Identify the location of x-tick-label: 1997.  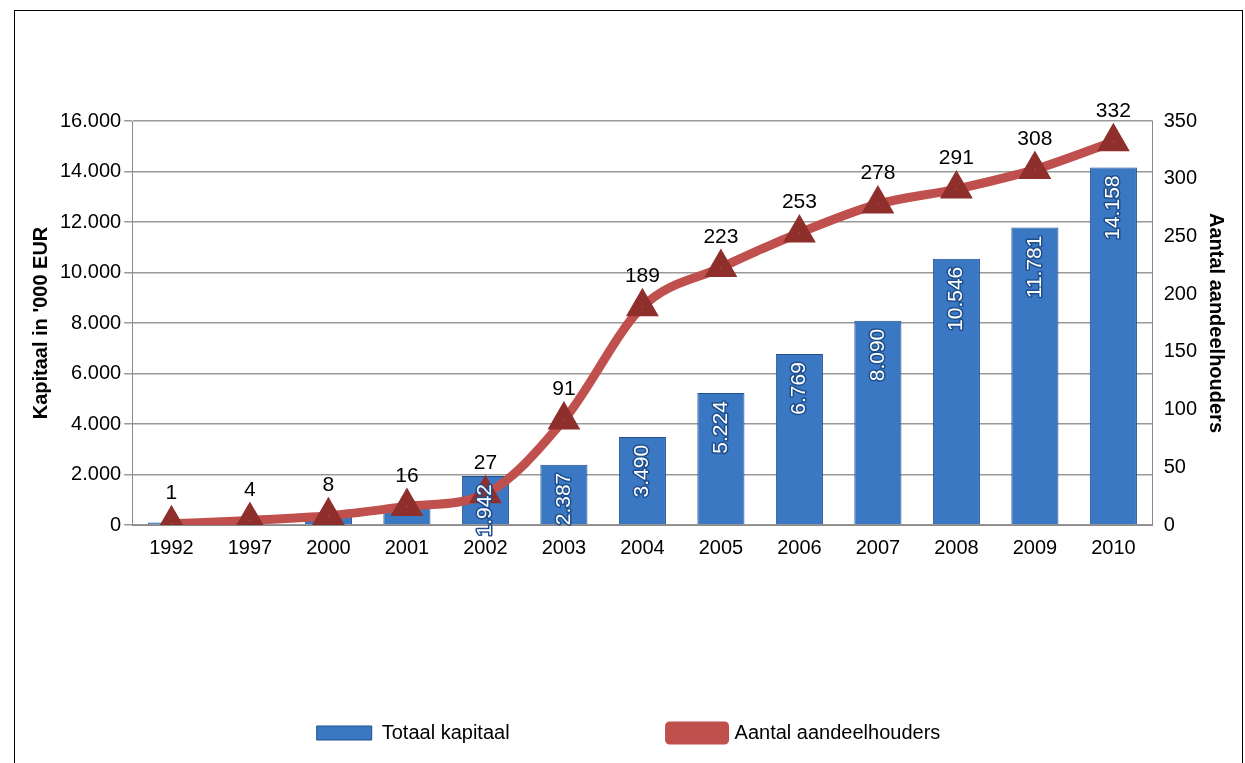
(250, 546).